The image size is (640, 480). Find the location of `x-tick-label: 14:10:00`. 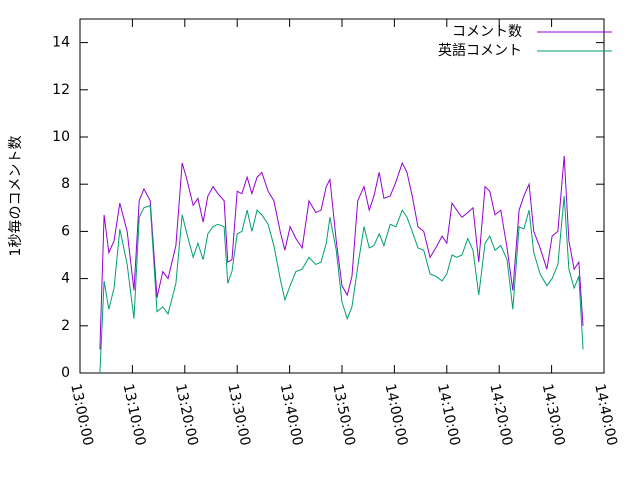

x-tick-label: 14:10:00 is located at coordinates (448, 414).